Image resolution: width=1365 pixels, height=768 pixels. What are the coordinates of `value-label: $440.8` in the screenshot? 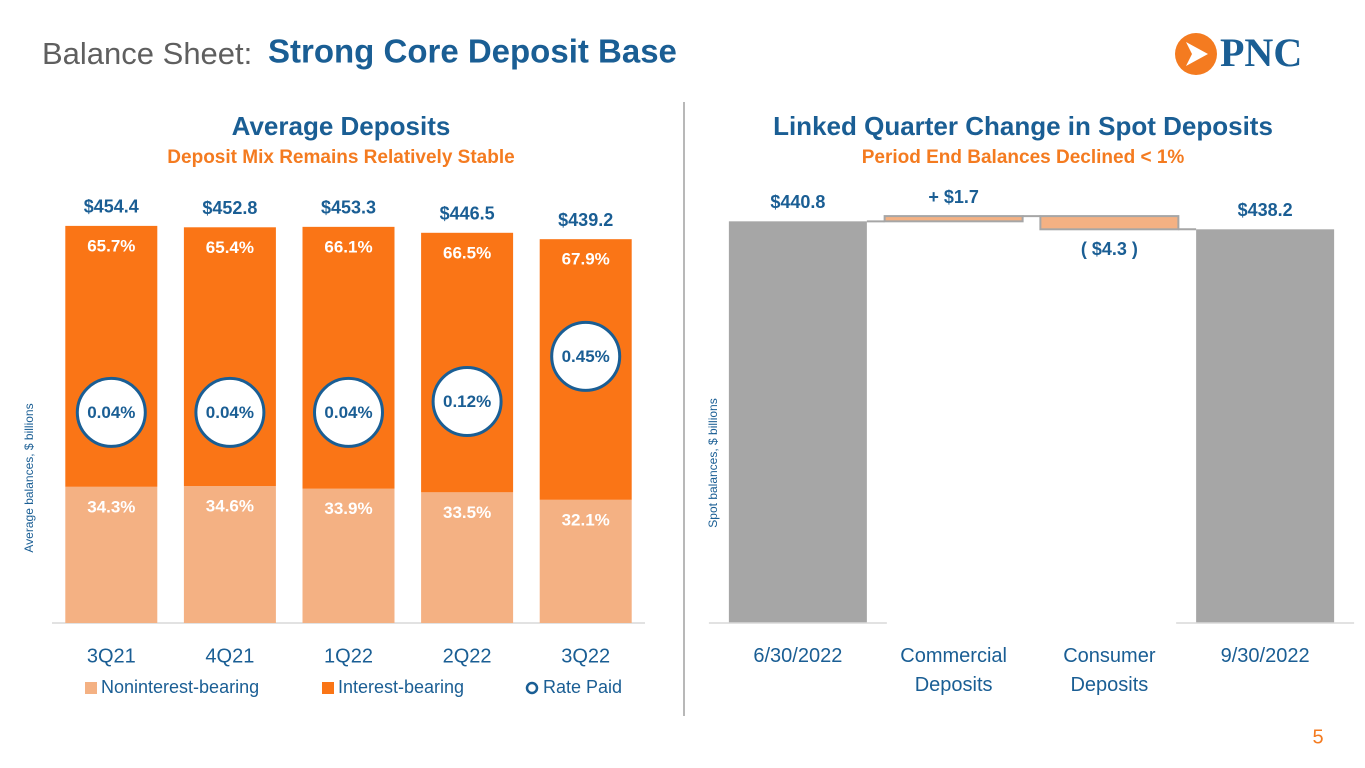 It's located at (797, 202).